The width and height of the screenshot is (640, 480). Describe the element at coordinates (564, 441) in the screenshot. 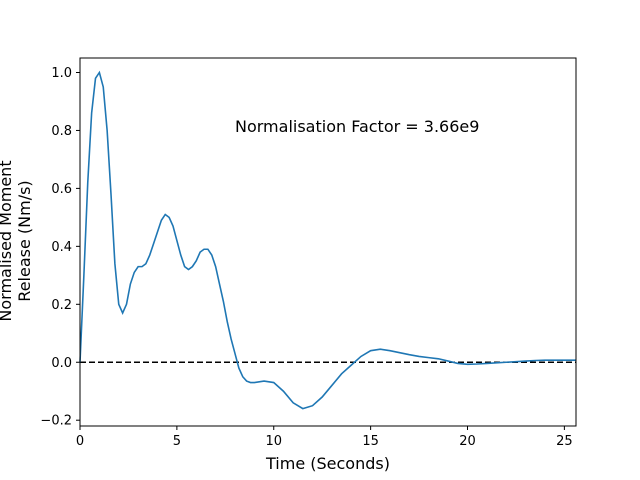

I see `x-tick-label: 25` at that location.